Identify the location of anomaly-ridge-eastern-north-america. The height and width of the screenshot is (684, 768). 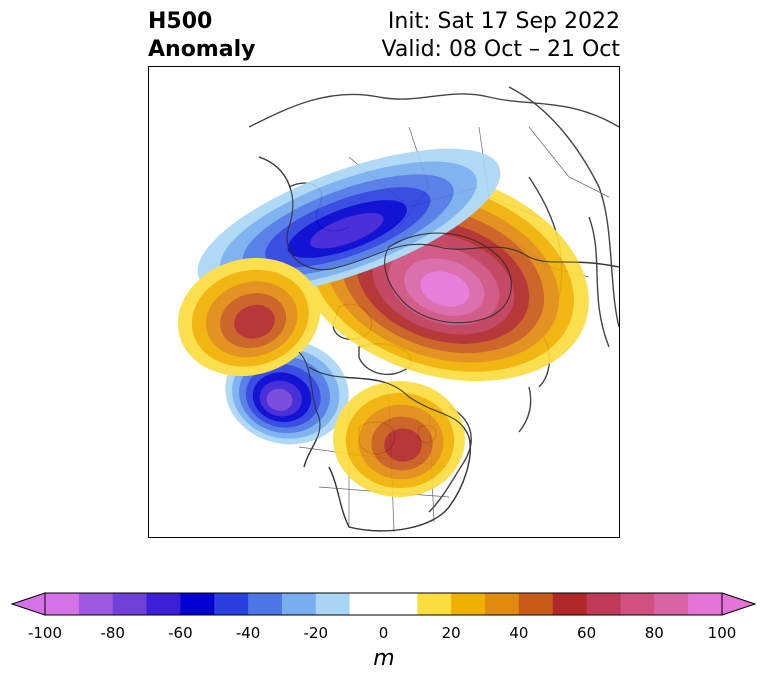
(399, 439).